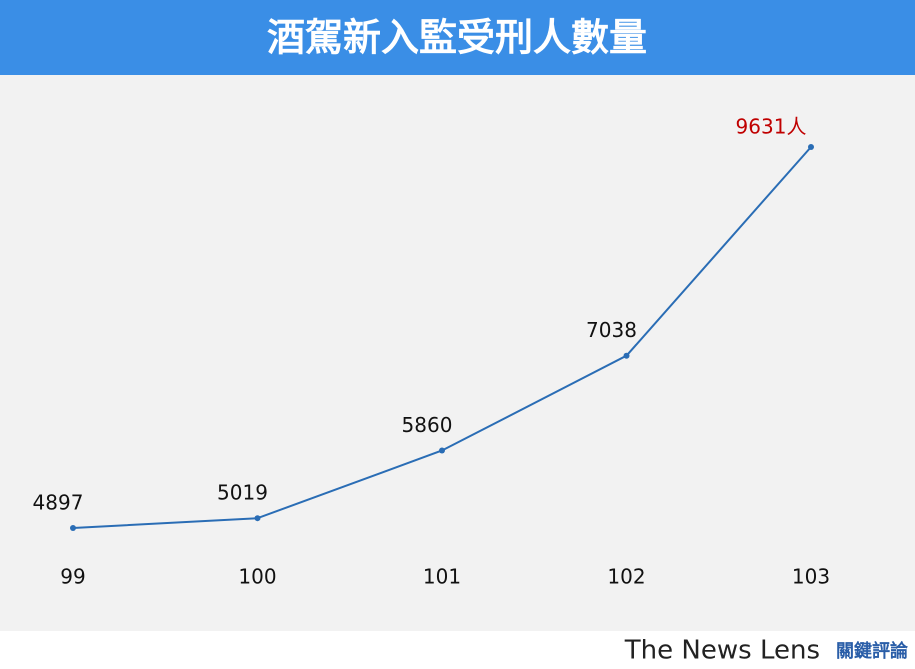  I want to click on data-label: 5019, so click(242, 493).